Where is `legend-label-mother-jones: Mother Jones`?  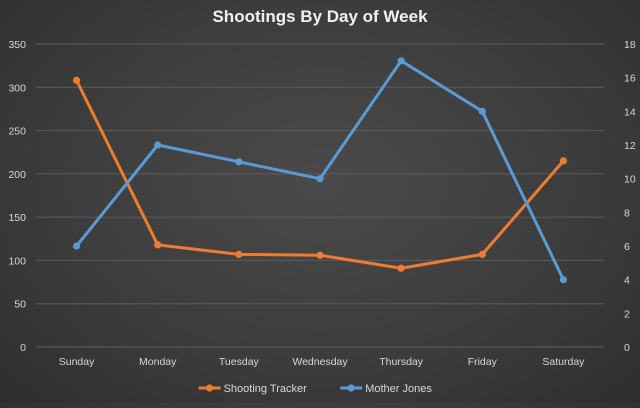 legend-label-mother-jones: Mother Jones is located at coordinates (398, 389).